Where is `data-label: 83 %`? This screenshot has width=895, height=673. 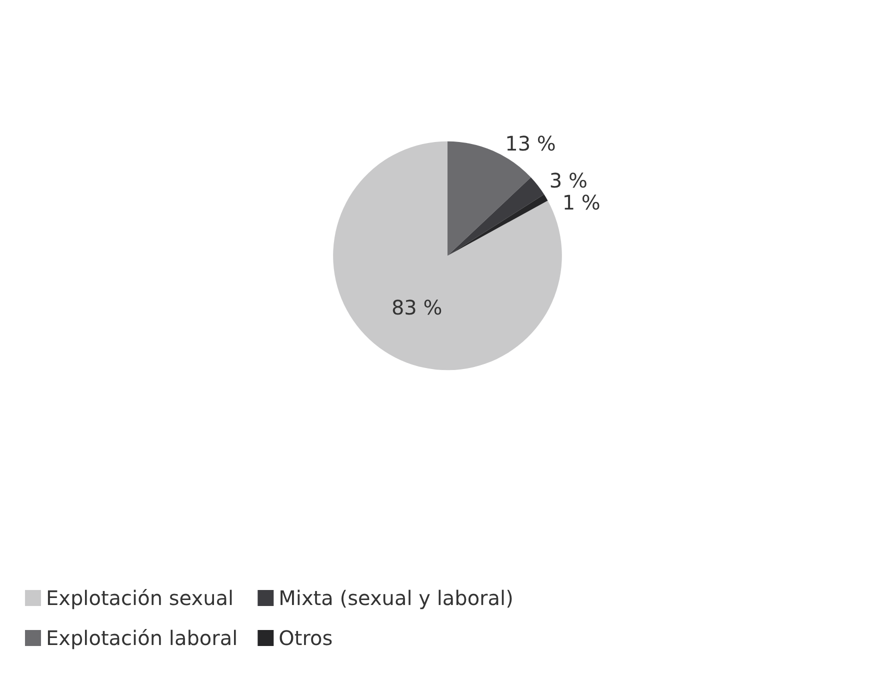
data-label: 83 % is located at coordinates (416, 308).